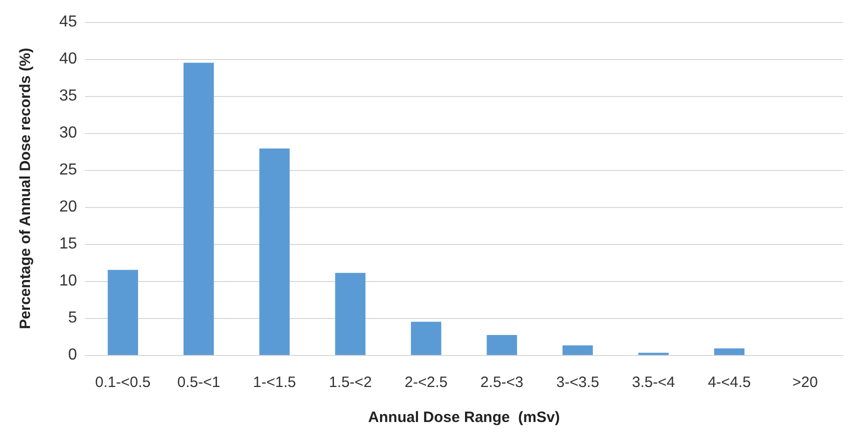 This screenshot has width=863, height=436. What do you see at coordinates (653, 382) in the screenshot?
I see `x-tick-label: 3.5-<4` at bounding box center [653, 382].